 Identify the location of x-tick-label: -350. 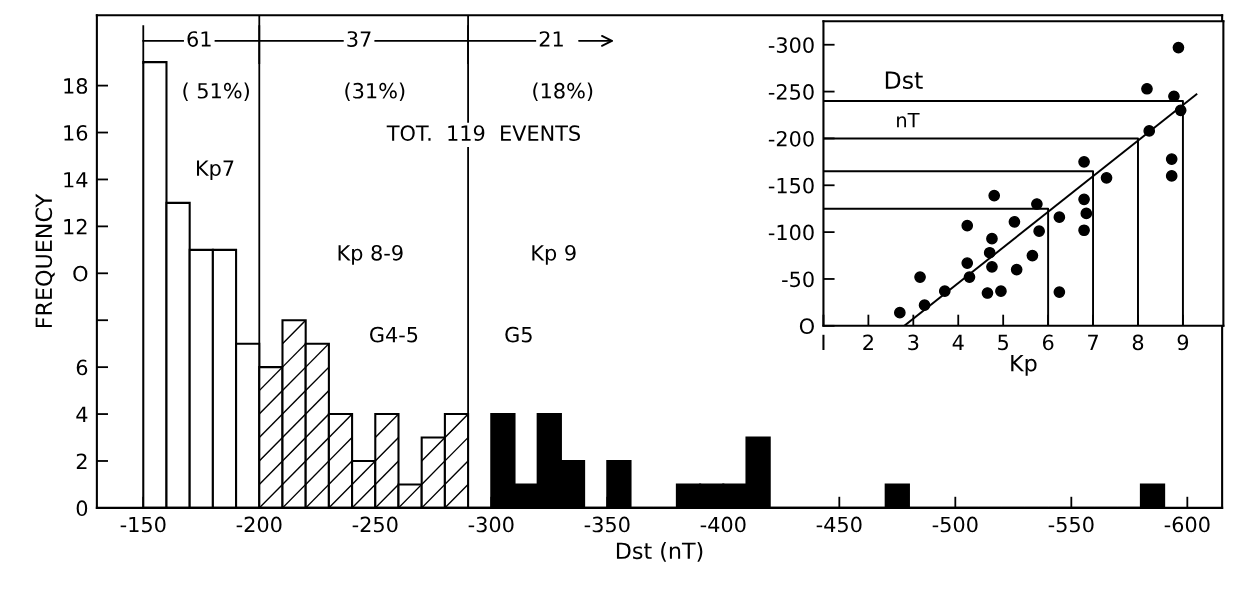
(607, 524).